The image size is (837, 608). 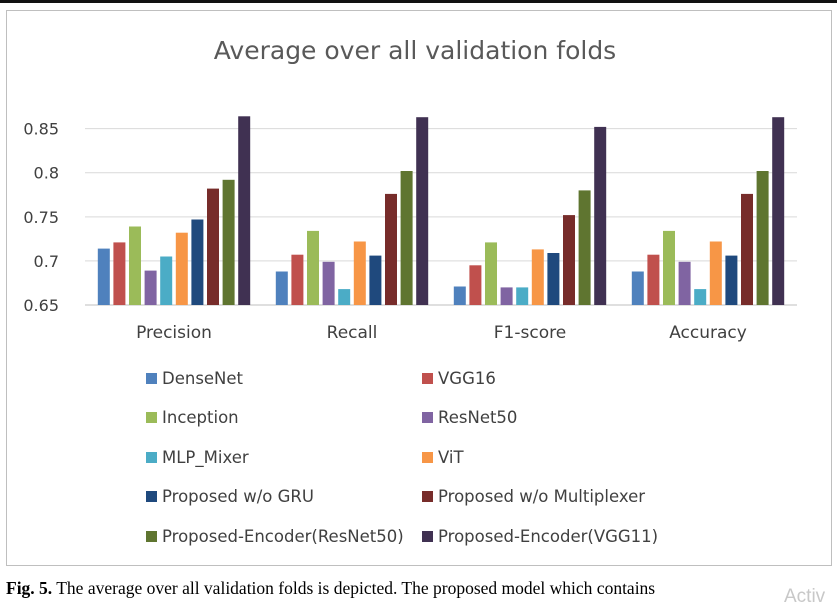 What do you see at coordinates (451, 457) in the screenshot?
I see `legend-label: ViT` at bounding box center [451, 457].